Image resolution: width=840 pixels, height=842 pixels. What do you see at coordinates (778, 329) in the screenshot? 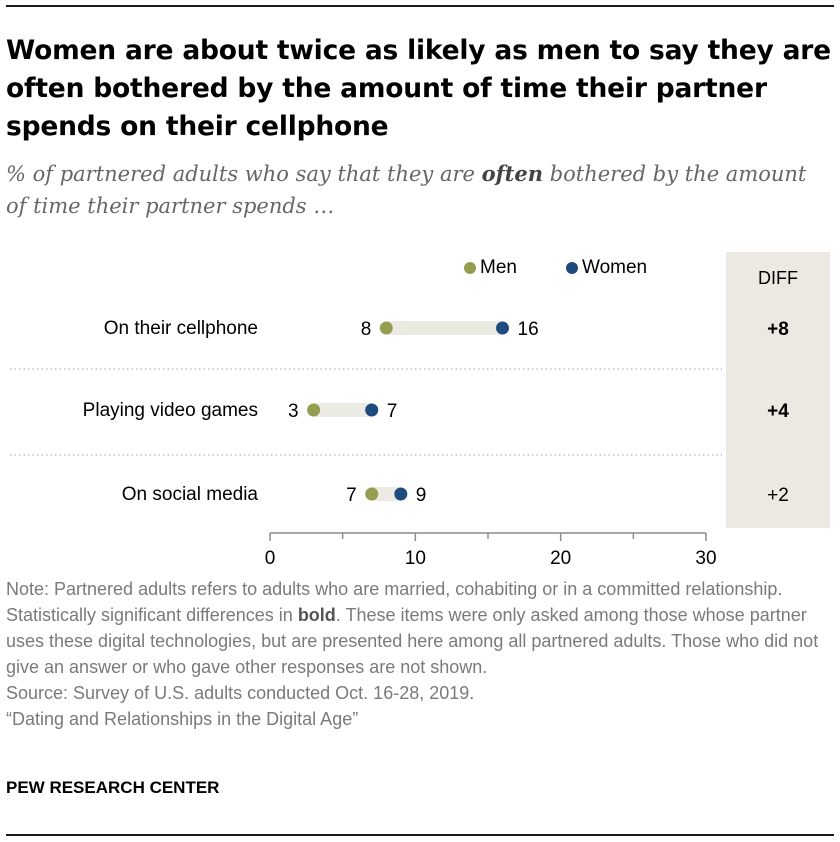
I see `diff-value: +8` at bounding box center [778, 329].